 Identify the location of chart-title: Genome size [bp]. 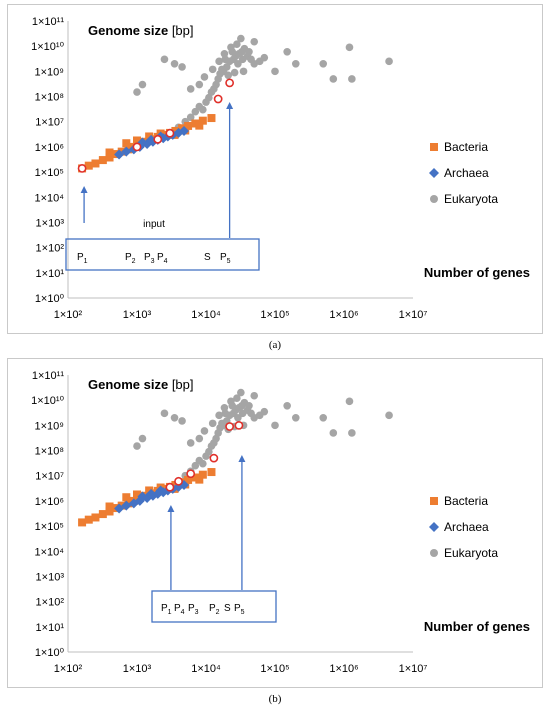
(141, 384).